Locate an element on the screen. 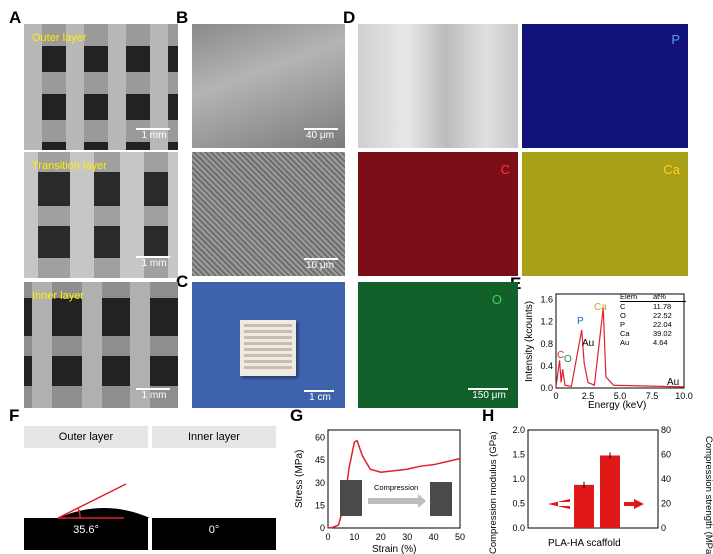  y-tick-label-left: 0.5 is located at coordinates (518, 504).